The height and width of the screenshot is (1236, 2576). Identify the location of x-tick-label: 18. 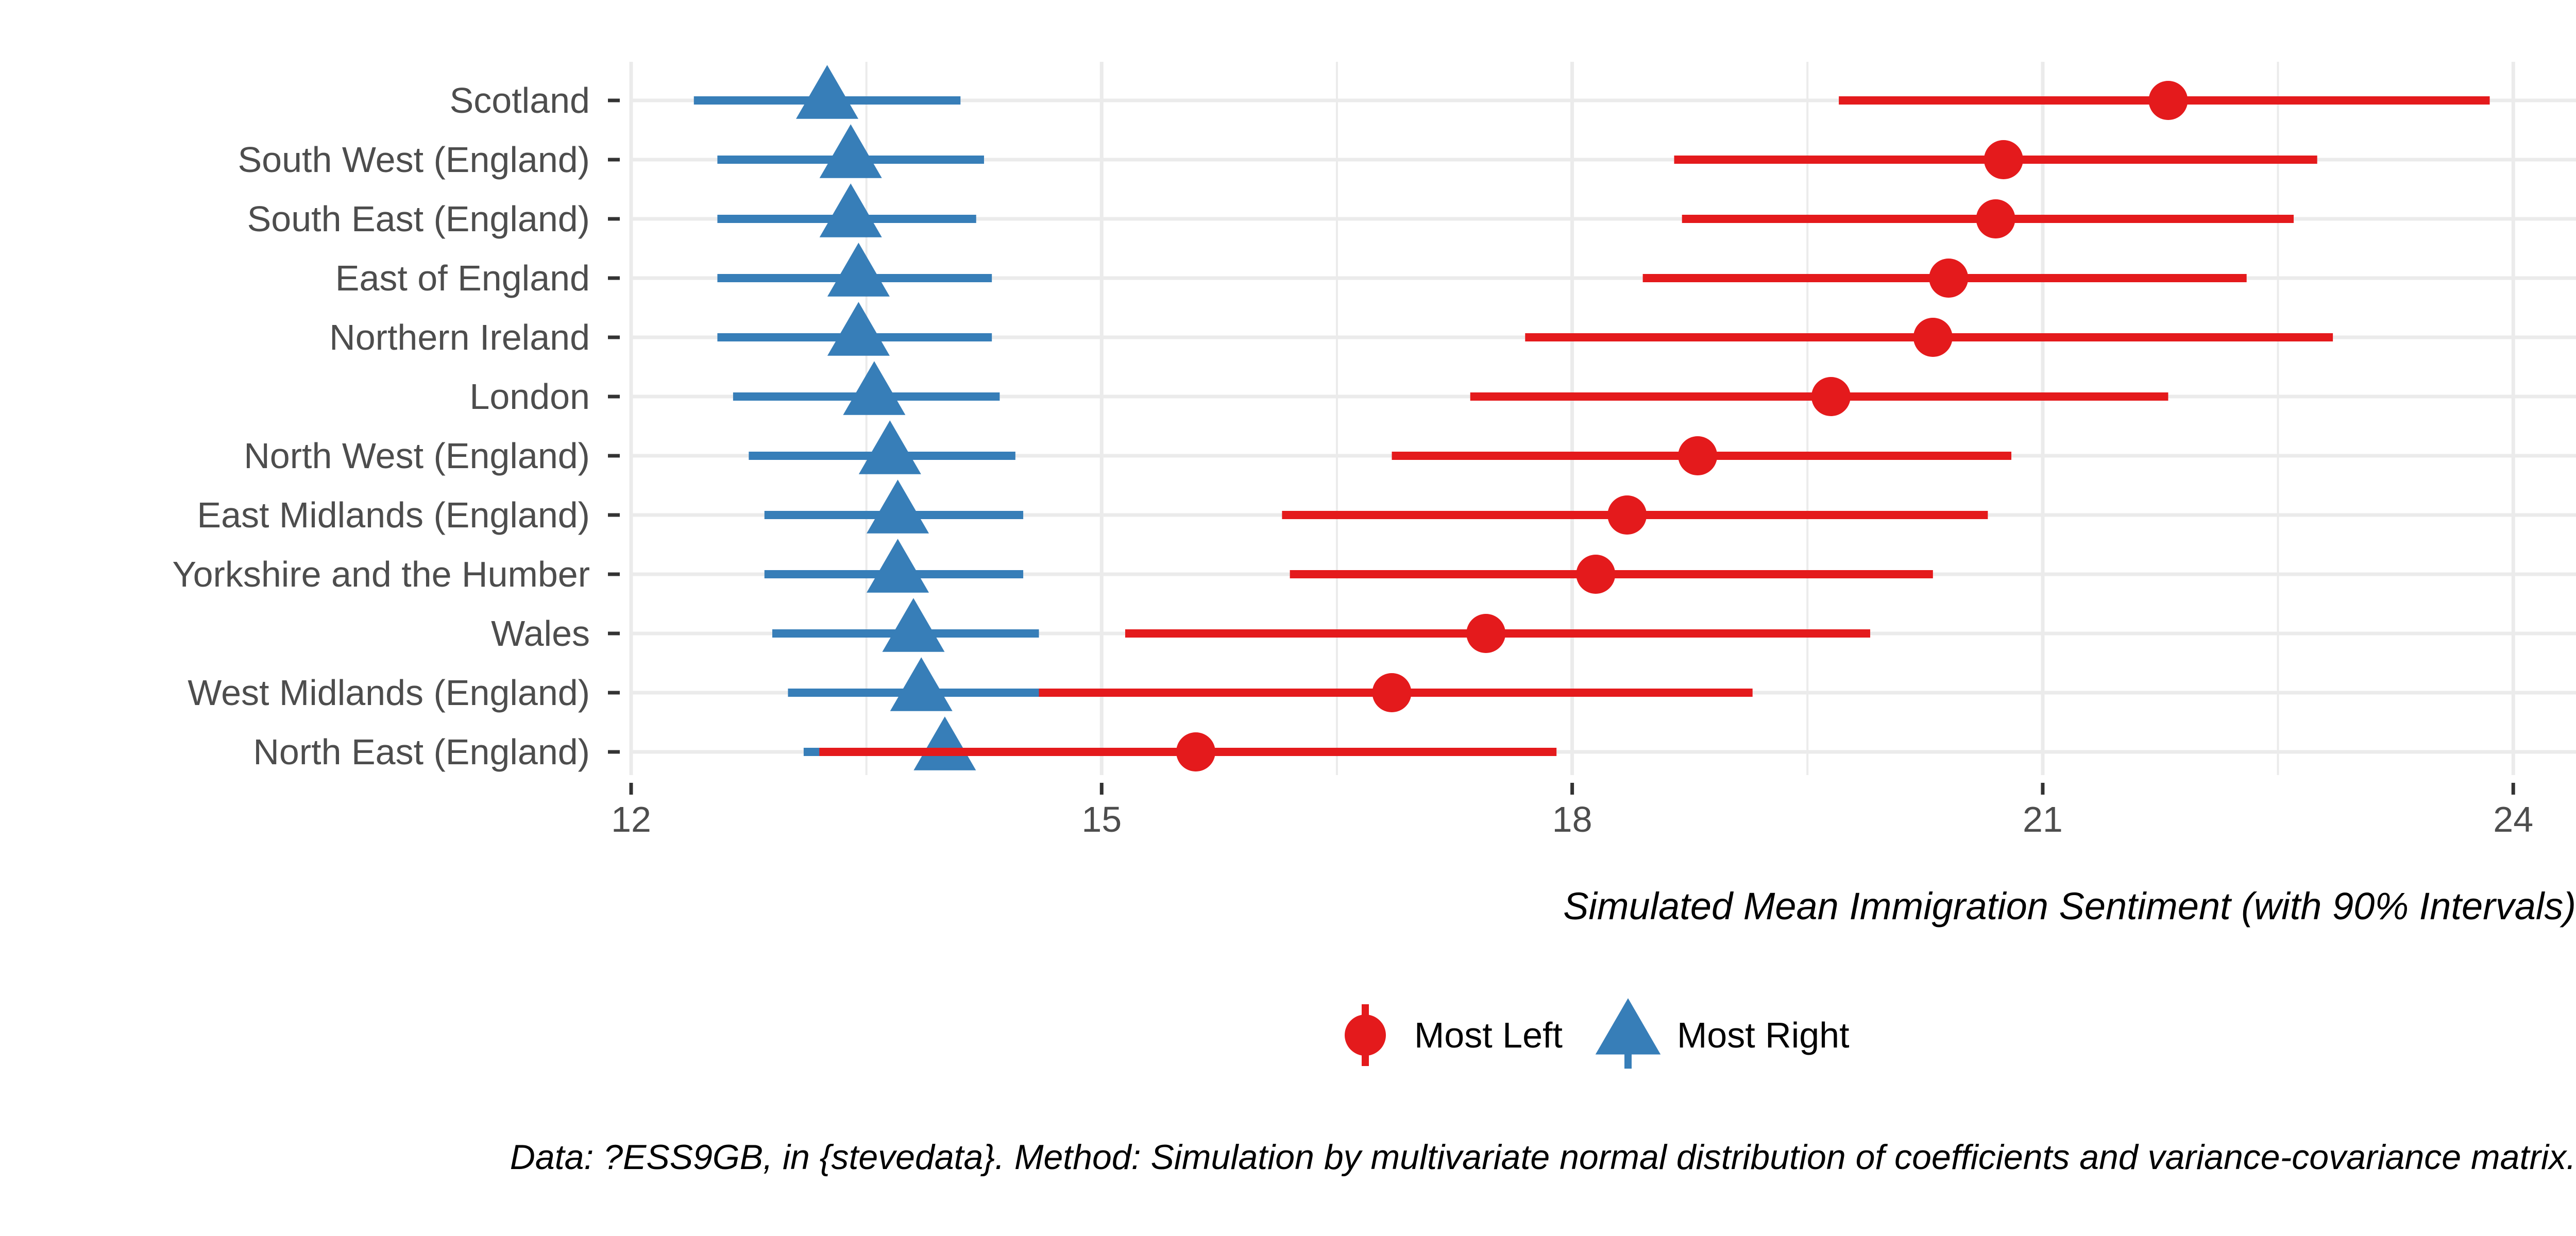
(1572, 819).